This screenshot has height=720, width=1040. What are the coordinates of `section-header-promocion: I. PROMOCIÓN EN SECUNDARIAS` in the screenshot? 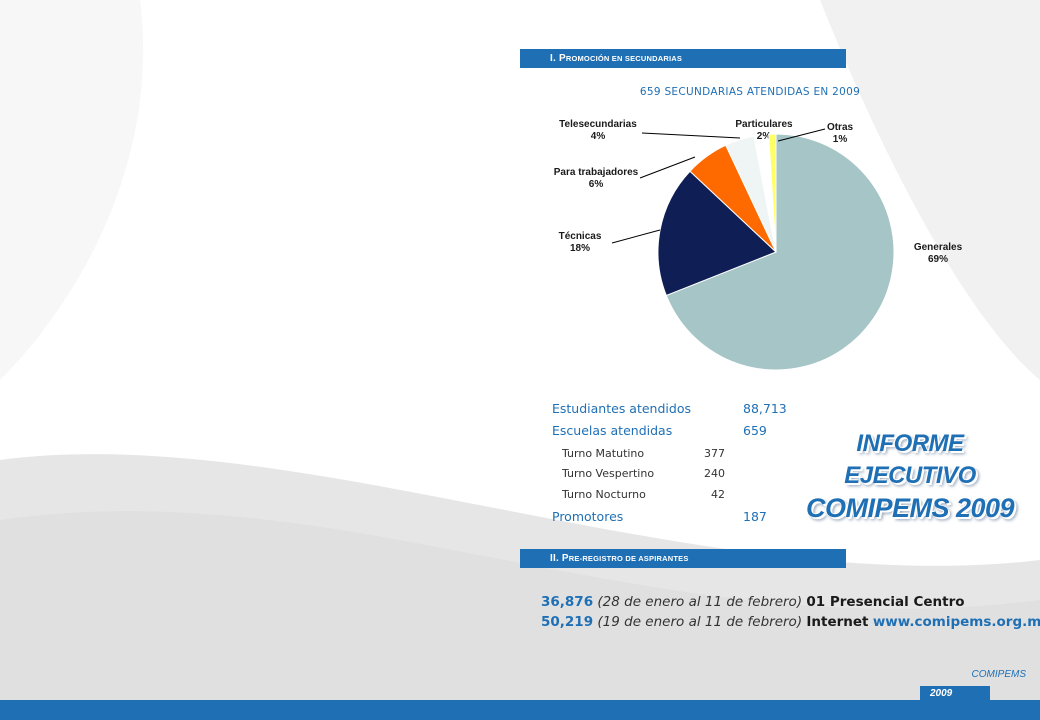 It's located at (683, 58).